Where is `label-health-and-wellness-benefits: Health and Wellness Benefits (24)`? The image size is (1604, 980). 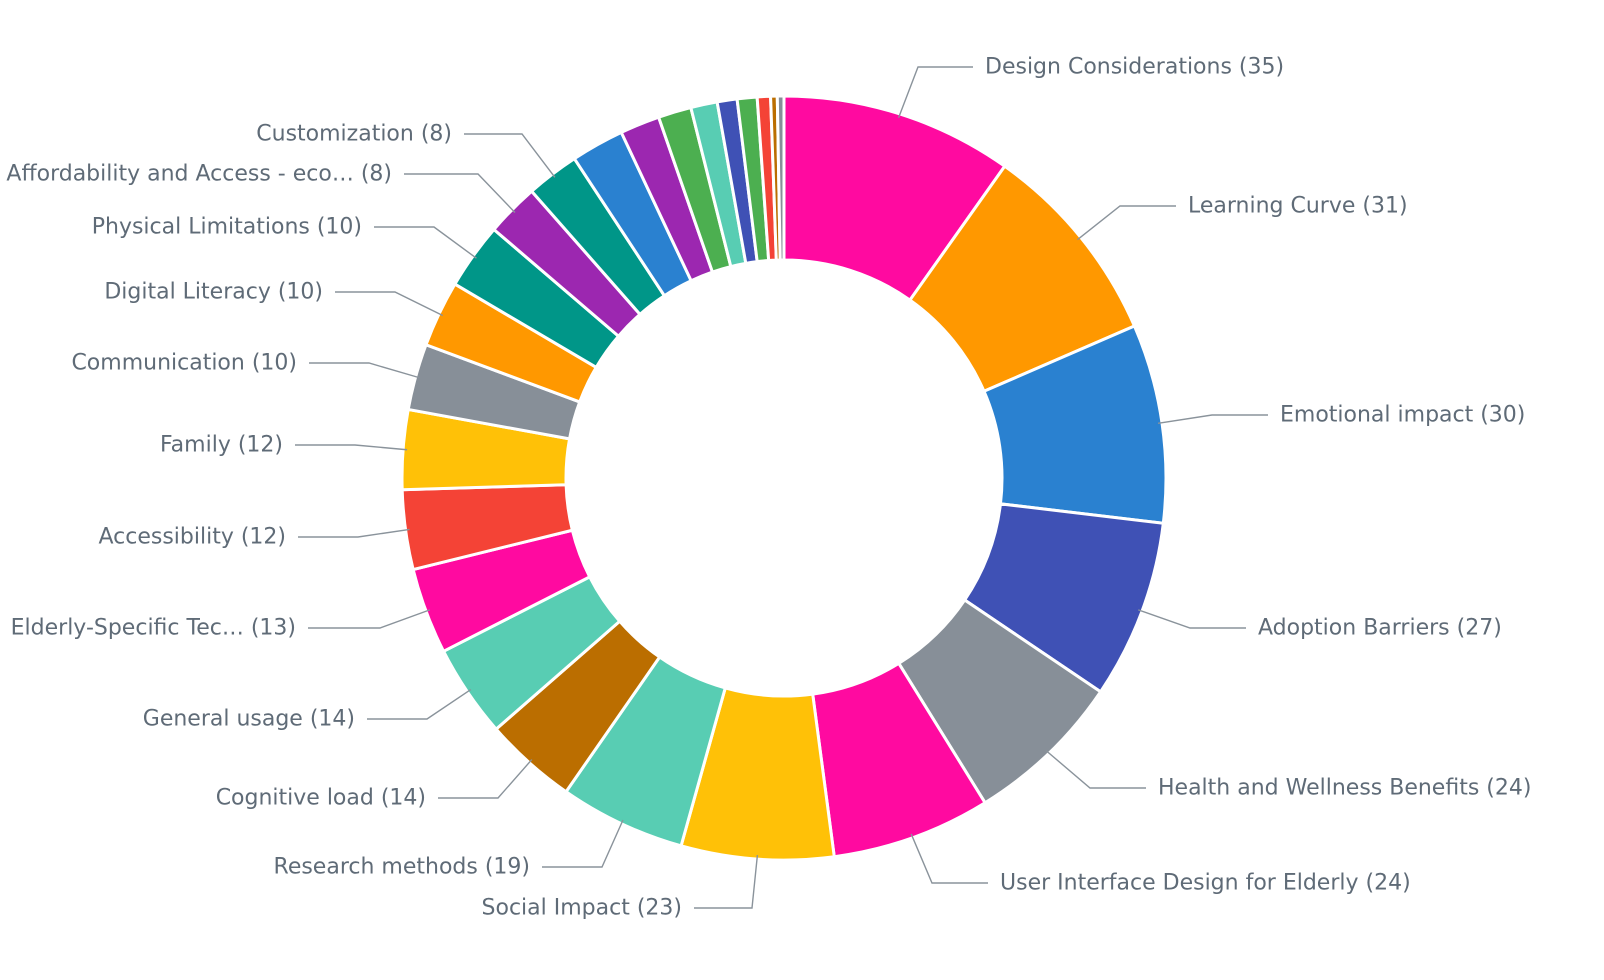 label-health-and-wellness-benefits: Health and Wellness Benefits (24) is located at coordinates (1344, 788).